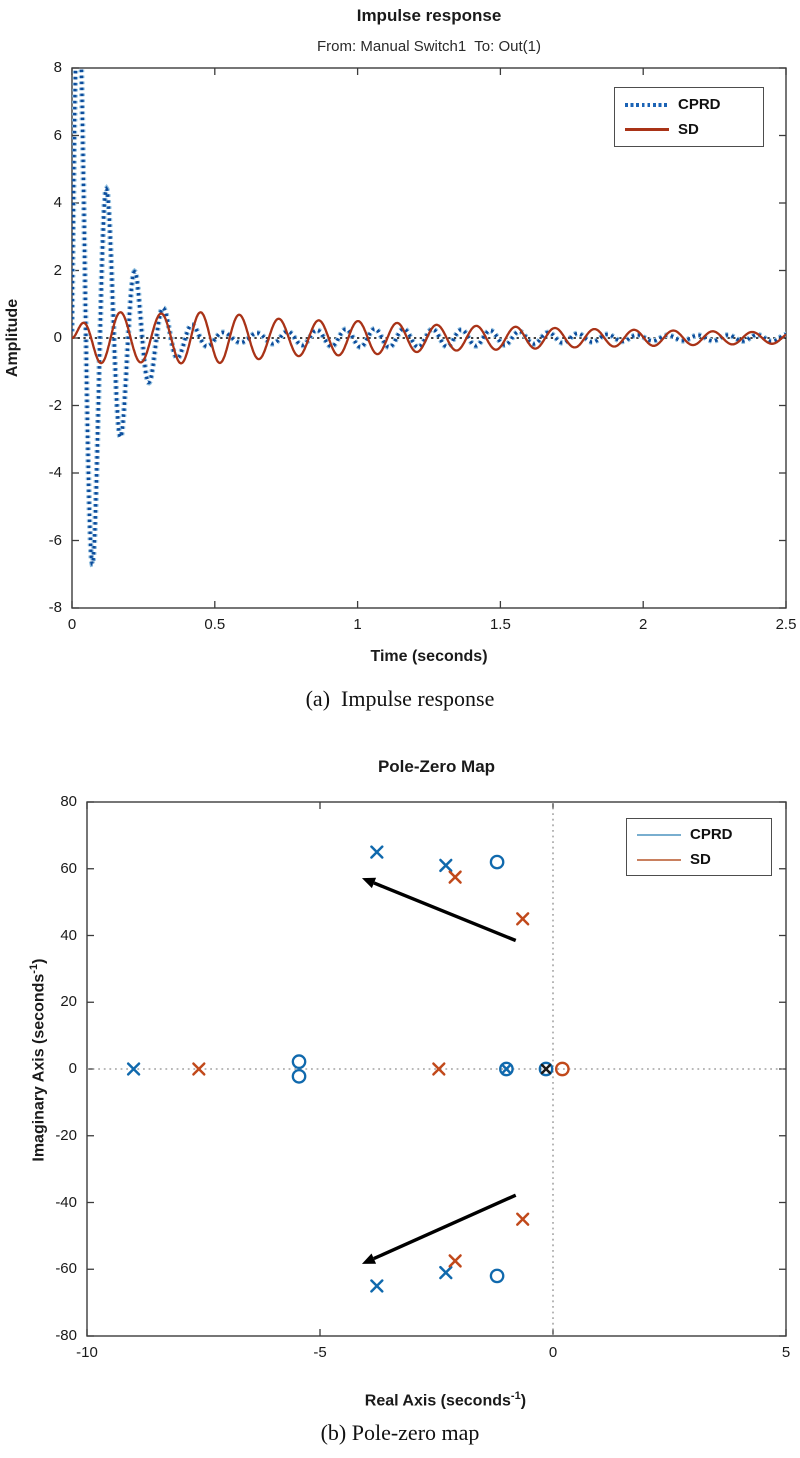 This screenshot has height=1458, width=800. What do you see at coordinates (515, 1396) in the screenshot?
I see `xlabel-superscript: -1` at bounding box center [515, 1396].